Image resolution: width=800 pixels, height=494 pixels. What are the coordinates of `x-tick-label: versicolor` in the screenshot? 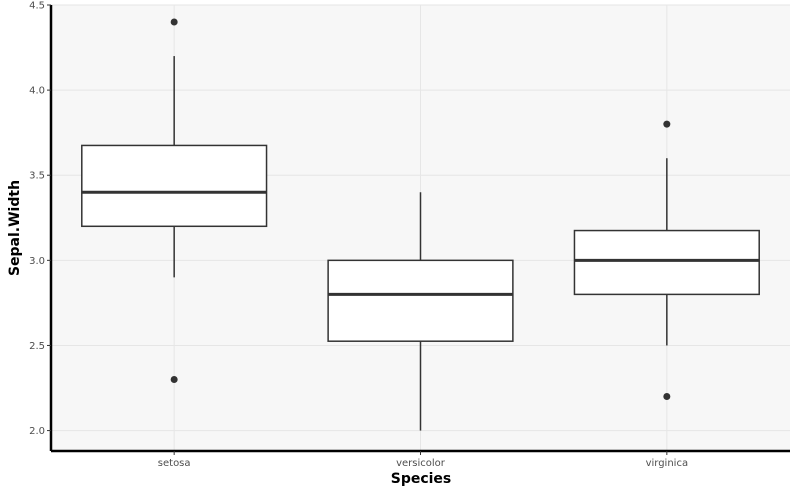 It's located at (421, 463).